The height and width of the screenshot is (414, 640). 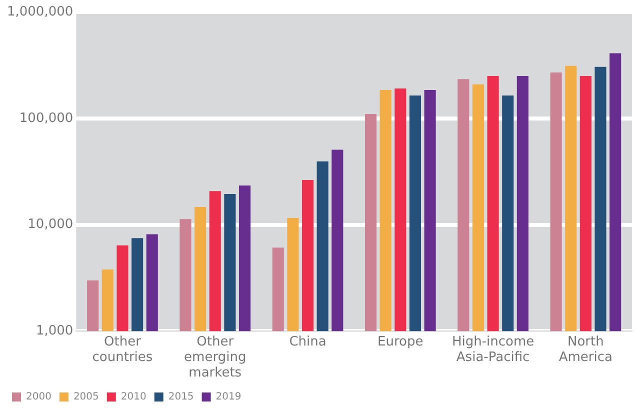 I want to click on x-tick-label: High-income Asia-Pacific, so click(x=493, y=349).